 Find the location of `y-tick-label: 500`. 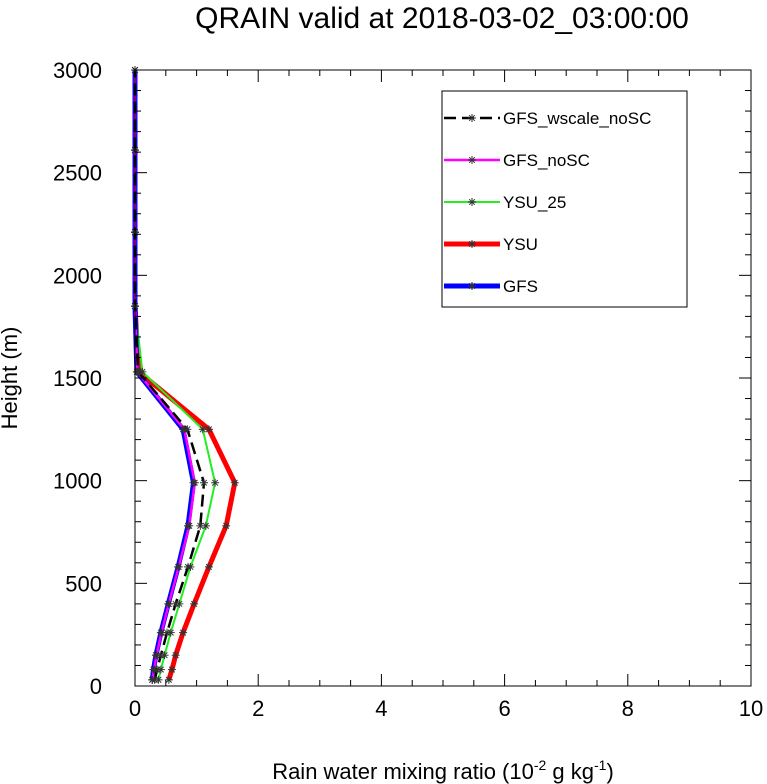

y-tick-label: 500 is located at coordinates (83, 583).